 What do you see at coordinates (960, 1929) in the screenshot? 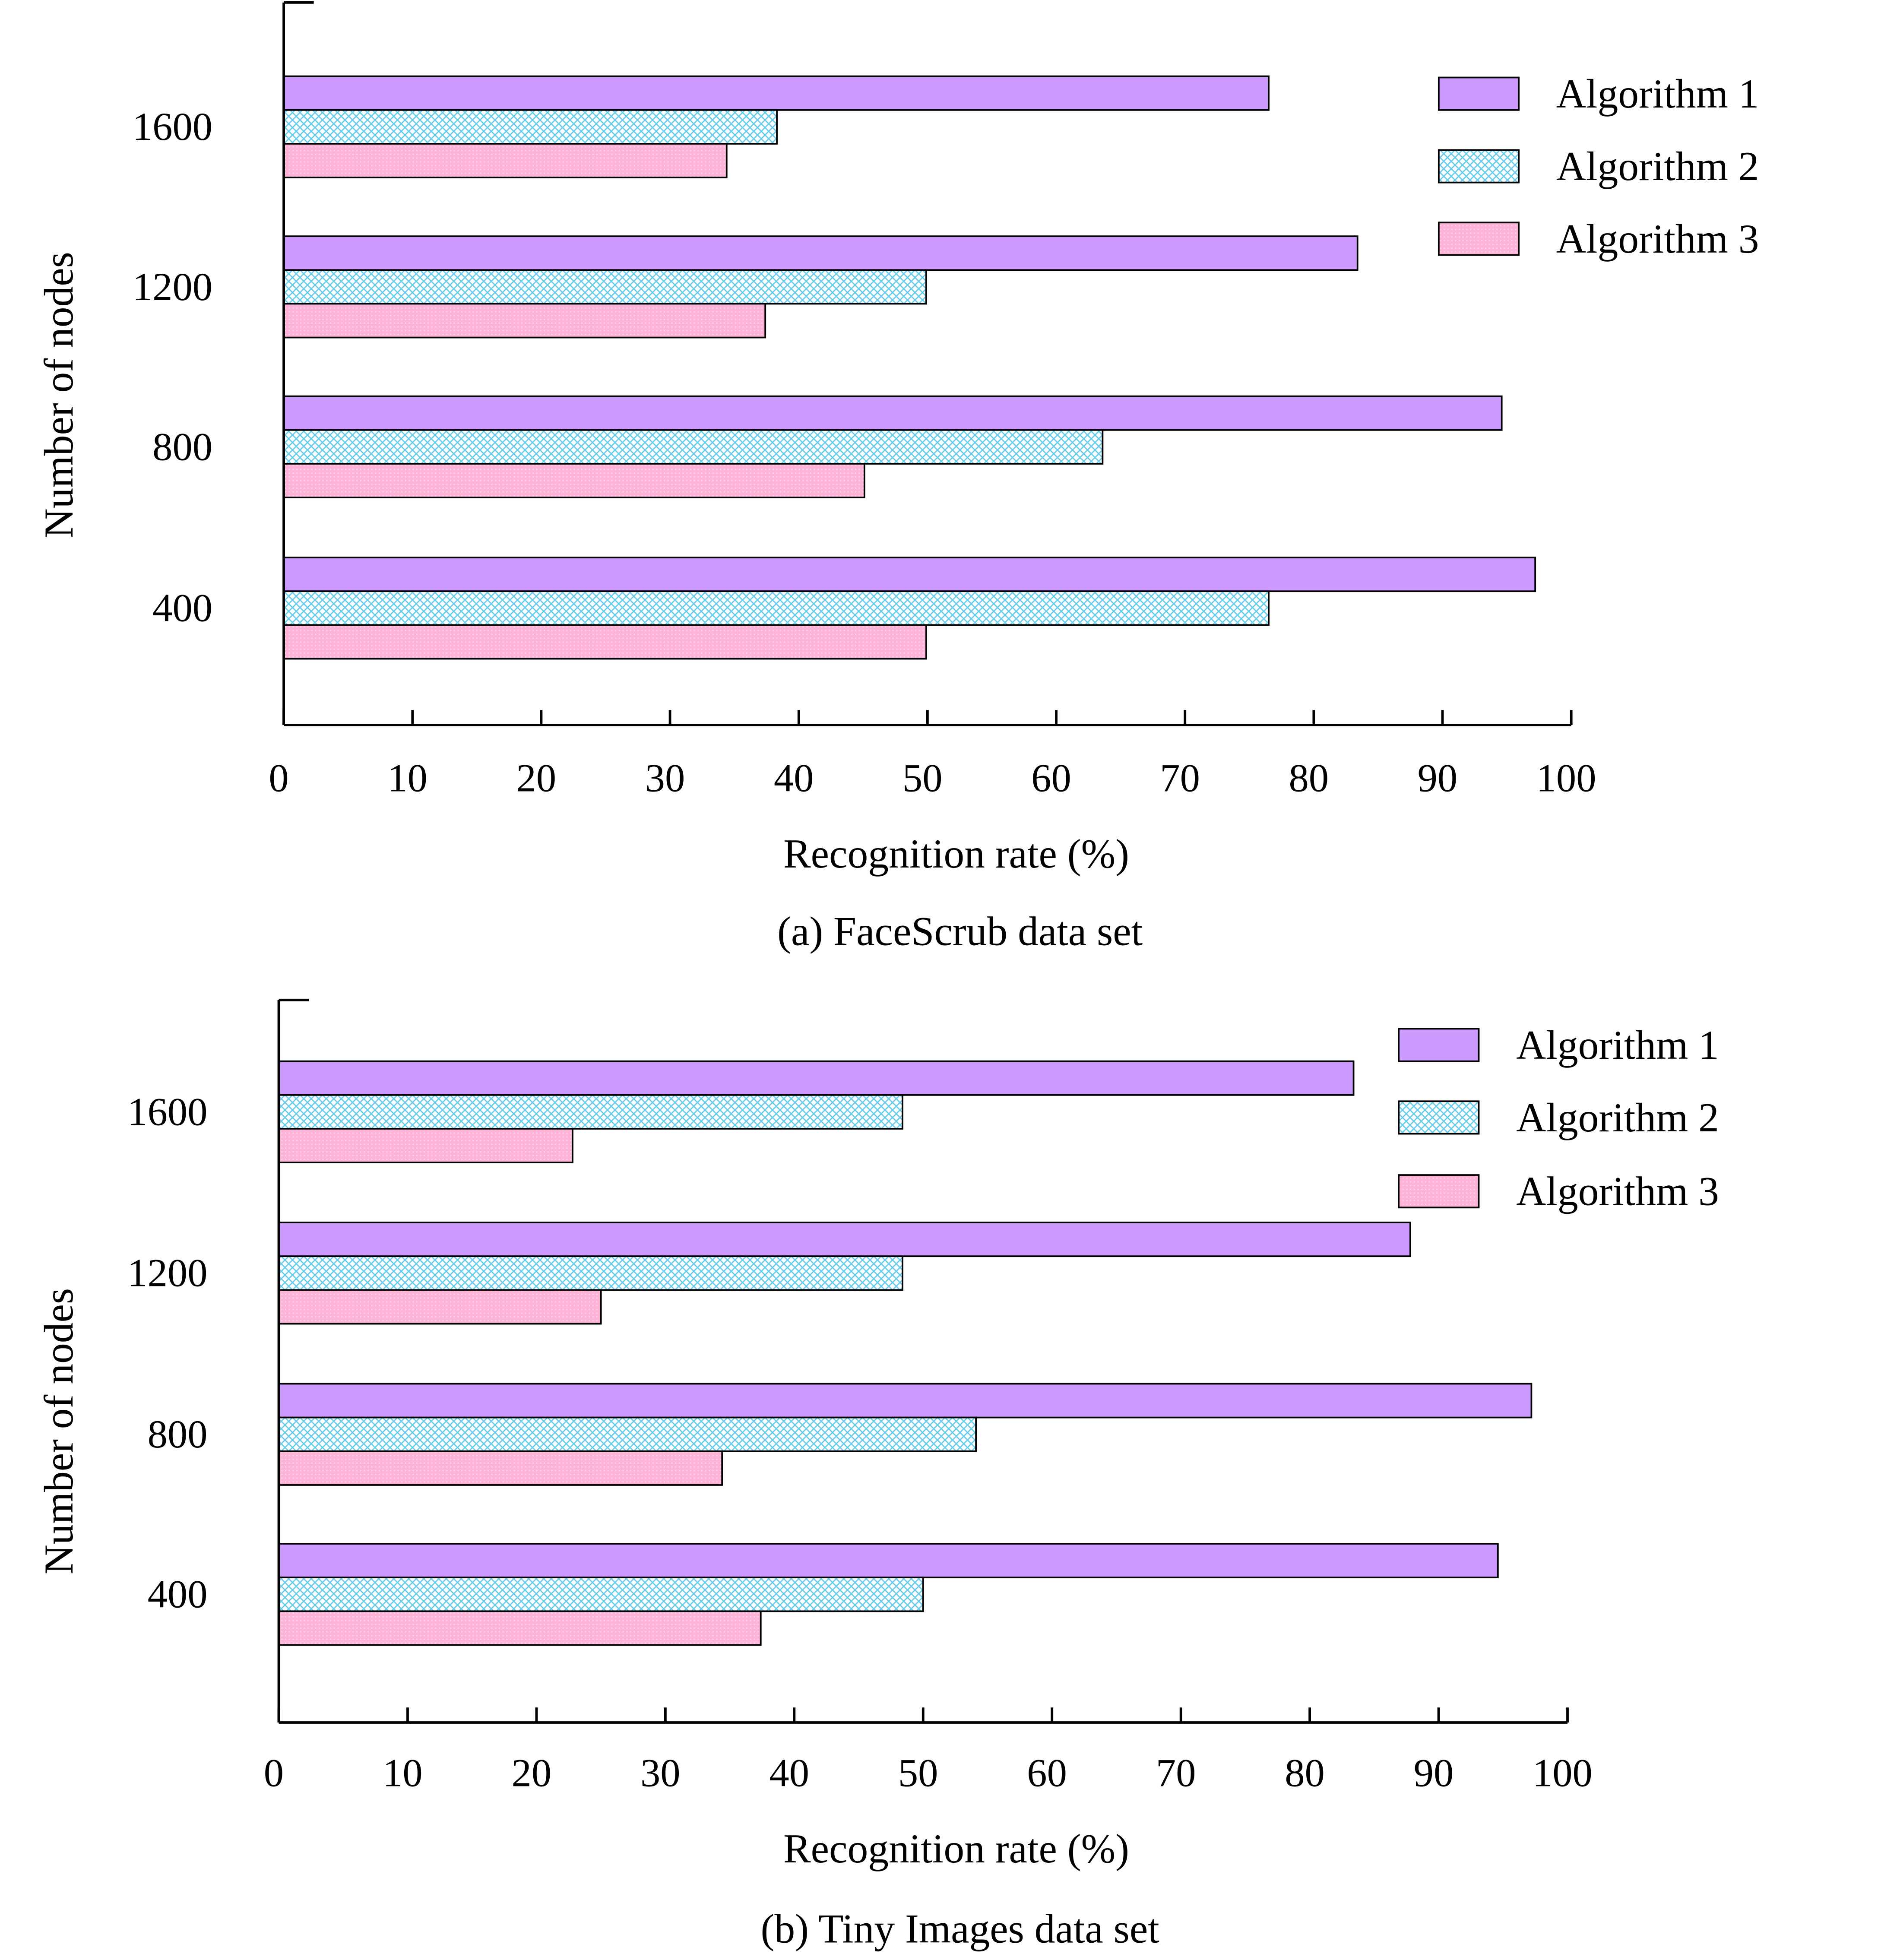
I see `chart-caption: (b) Tiny Images data set` at bounding box center [960, 1929].